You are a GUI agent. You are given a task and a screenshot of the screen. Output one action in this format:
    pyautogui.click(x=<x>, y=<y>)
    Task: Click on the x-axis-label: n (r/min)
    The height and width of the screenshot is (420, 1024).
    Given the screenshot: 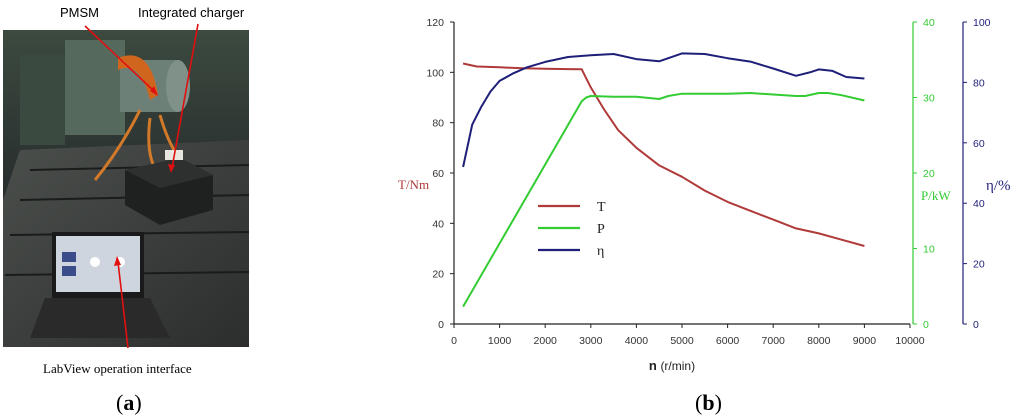 What is the action you would take?
    pyautogui.click(x=672, y=365)
    